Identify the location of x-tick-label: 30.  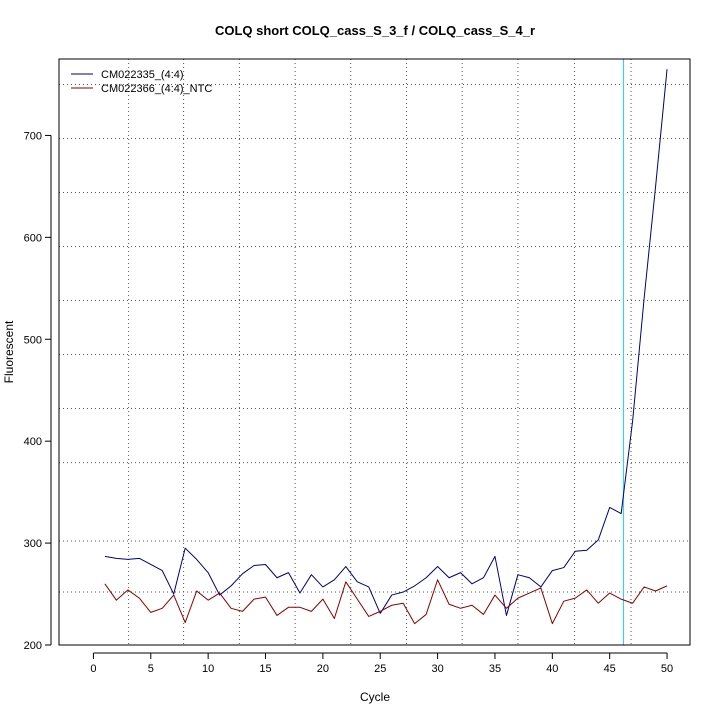
(437, 669).